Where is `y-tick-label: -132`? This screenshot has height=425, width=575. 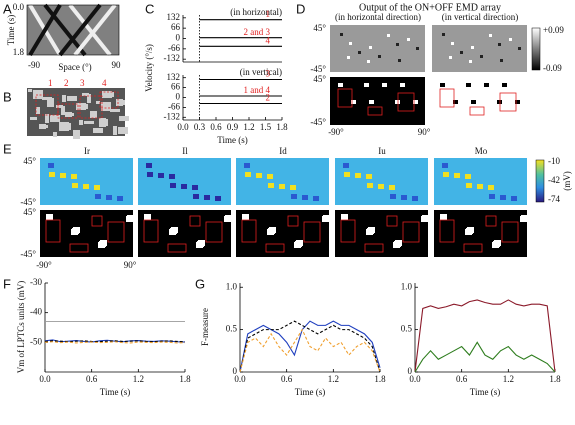
y-tick-label: -132 is located at coordinates (172, 58).